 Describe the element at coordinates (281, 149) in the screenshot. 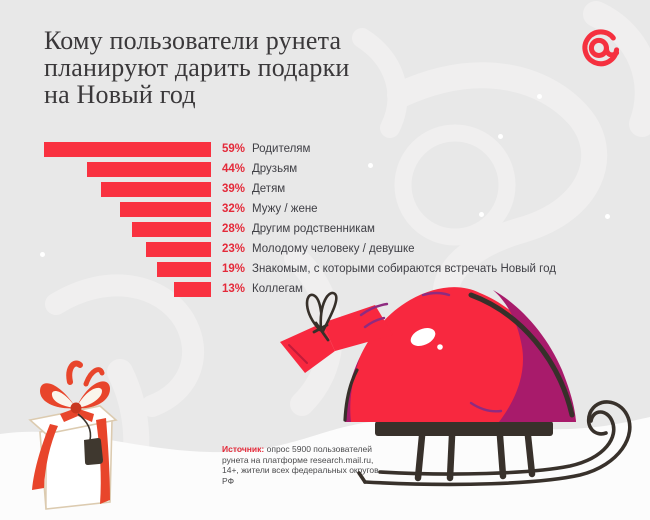

I see `bar-category-label: Родителям` at that location.